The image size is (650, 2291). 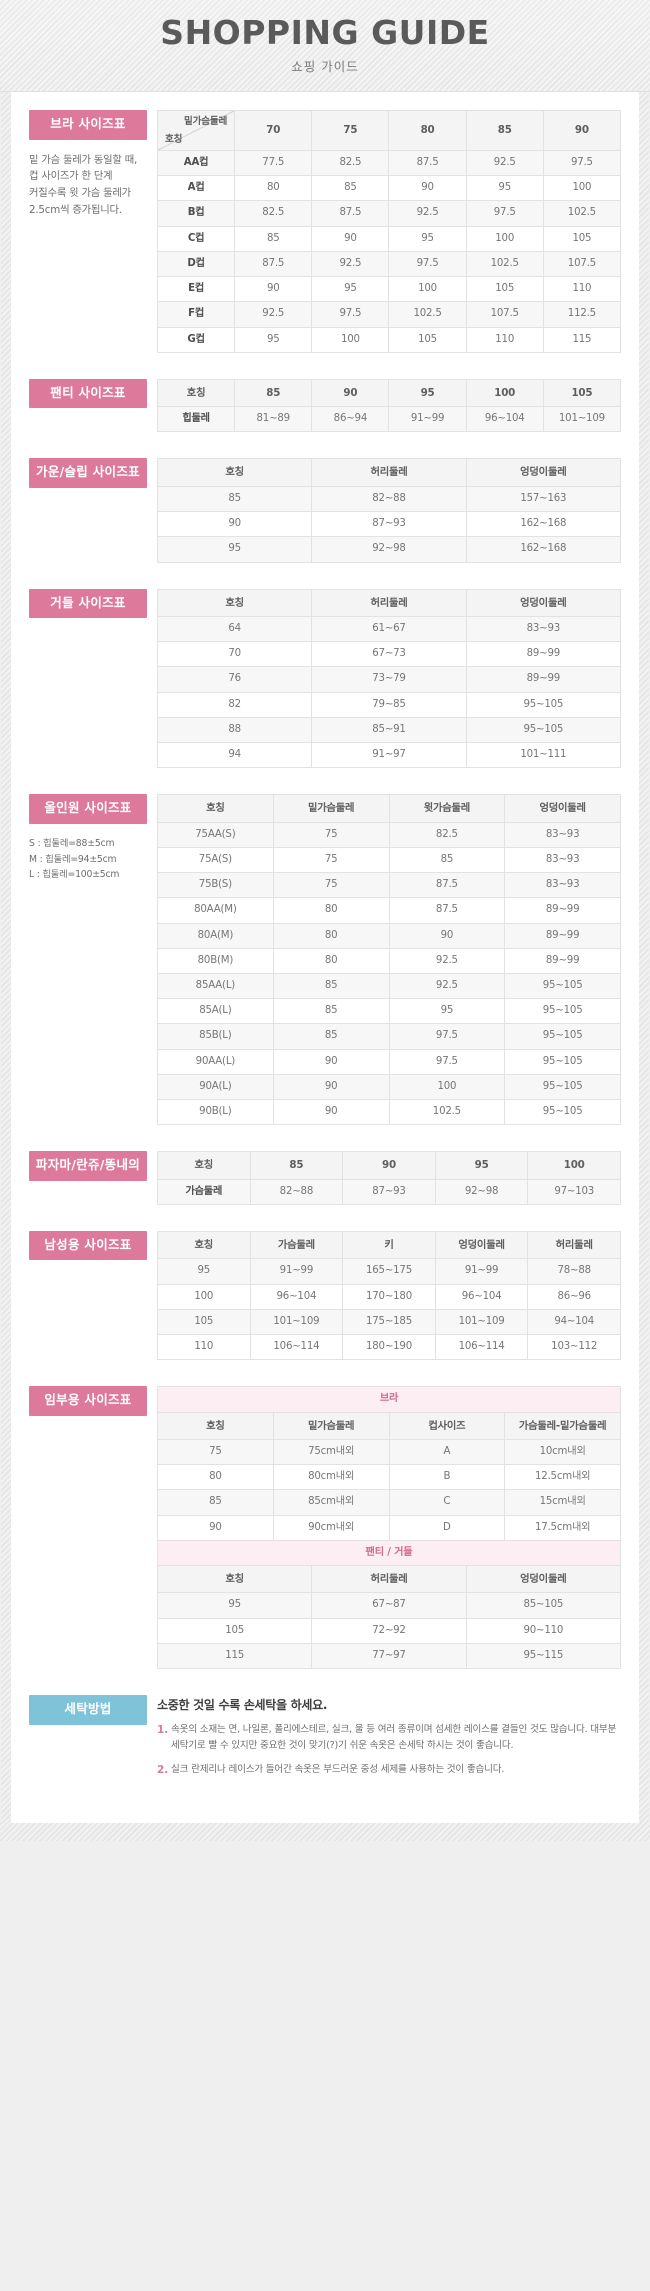 What do you see at coordinates (389, 1527) in the screenshot?
I see `table-row: 90 90cm내외 D 17.5cm내외` at bounding box center [389, 1527].